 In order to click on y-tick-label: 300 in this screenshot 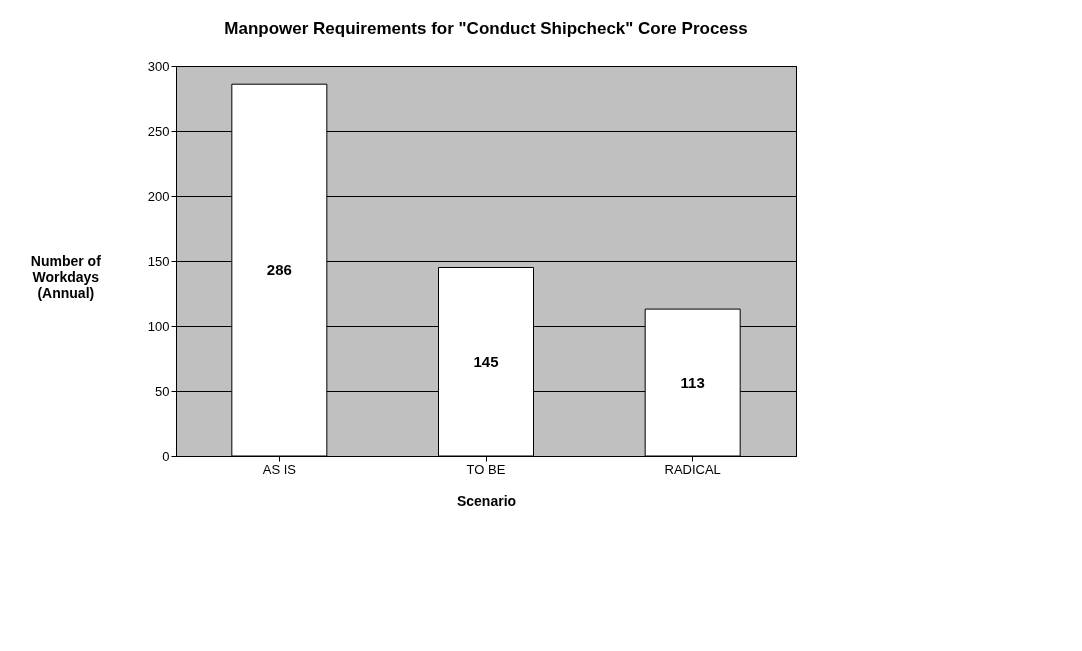, I will do `click(158, 66)`.